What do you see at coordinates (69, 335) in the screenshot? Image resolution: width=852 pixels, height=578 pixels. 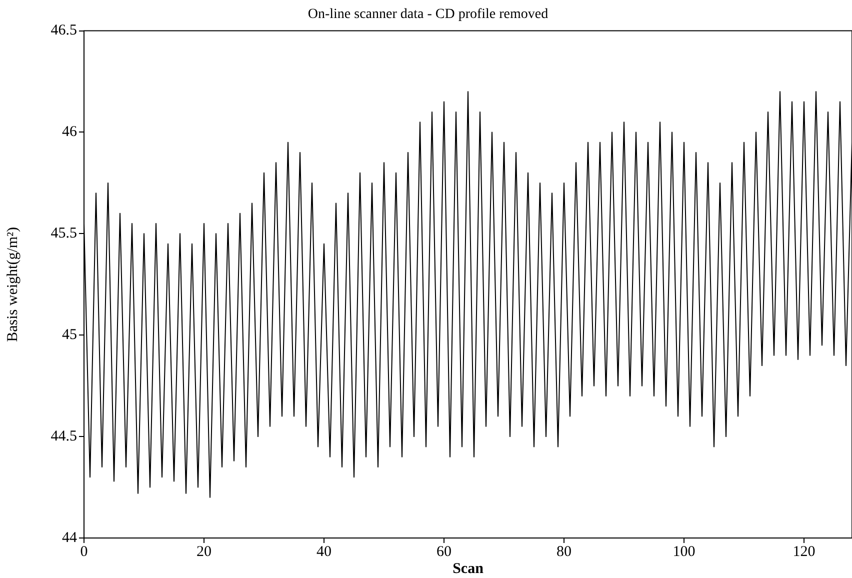 I see `y-tick-label: 45` at bounding box center [69, 335].